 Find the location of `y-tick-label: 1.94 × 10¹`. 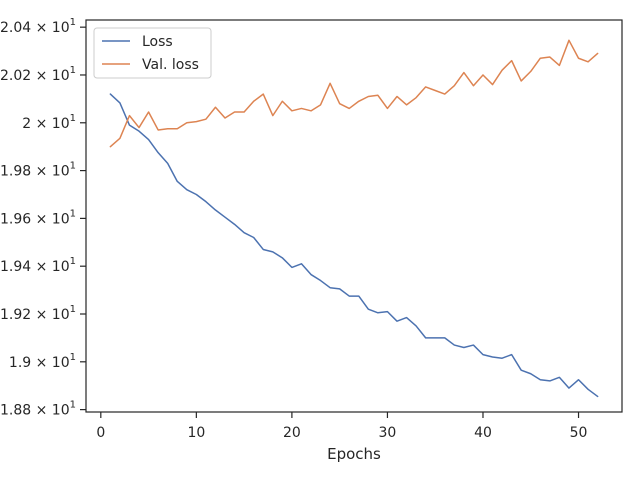

y-tick-label: 1.94 × 10¹ is located at coordinates (38, 265).